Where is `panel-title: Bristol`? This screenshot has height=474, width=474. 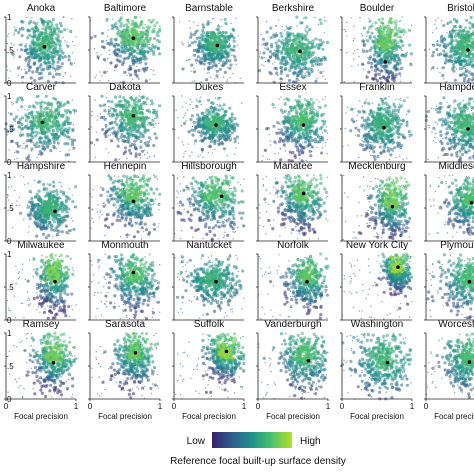
panel-title: Bristol is located at coordinates (460, 8).